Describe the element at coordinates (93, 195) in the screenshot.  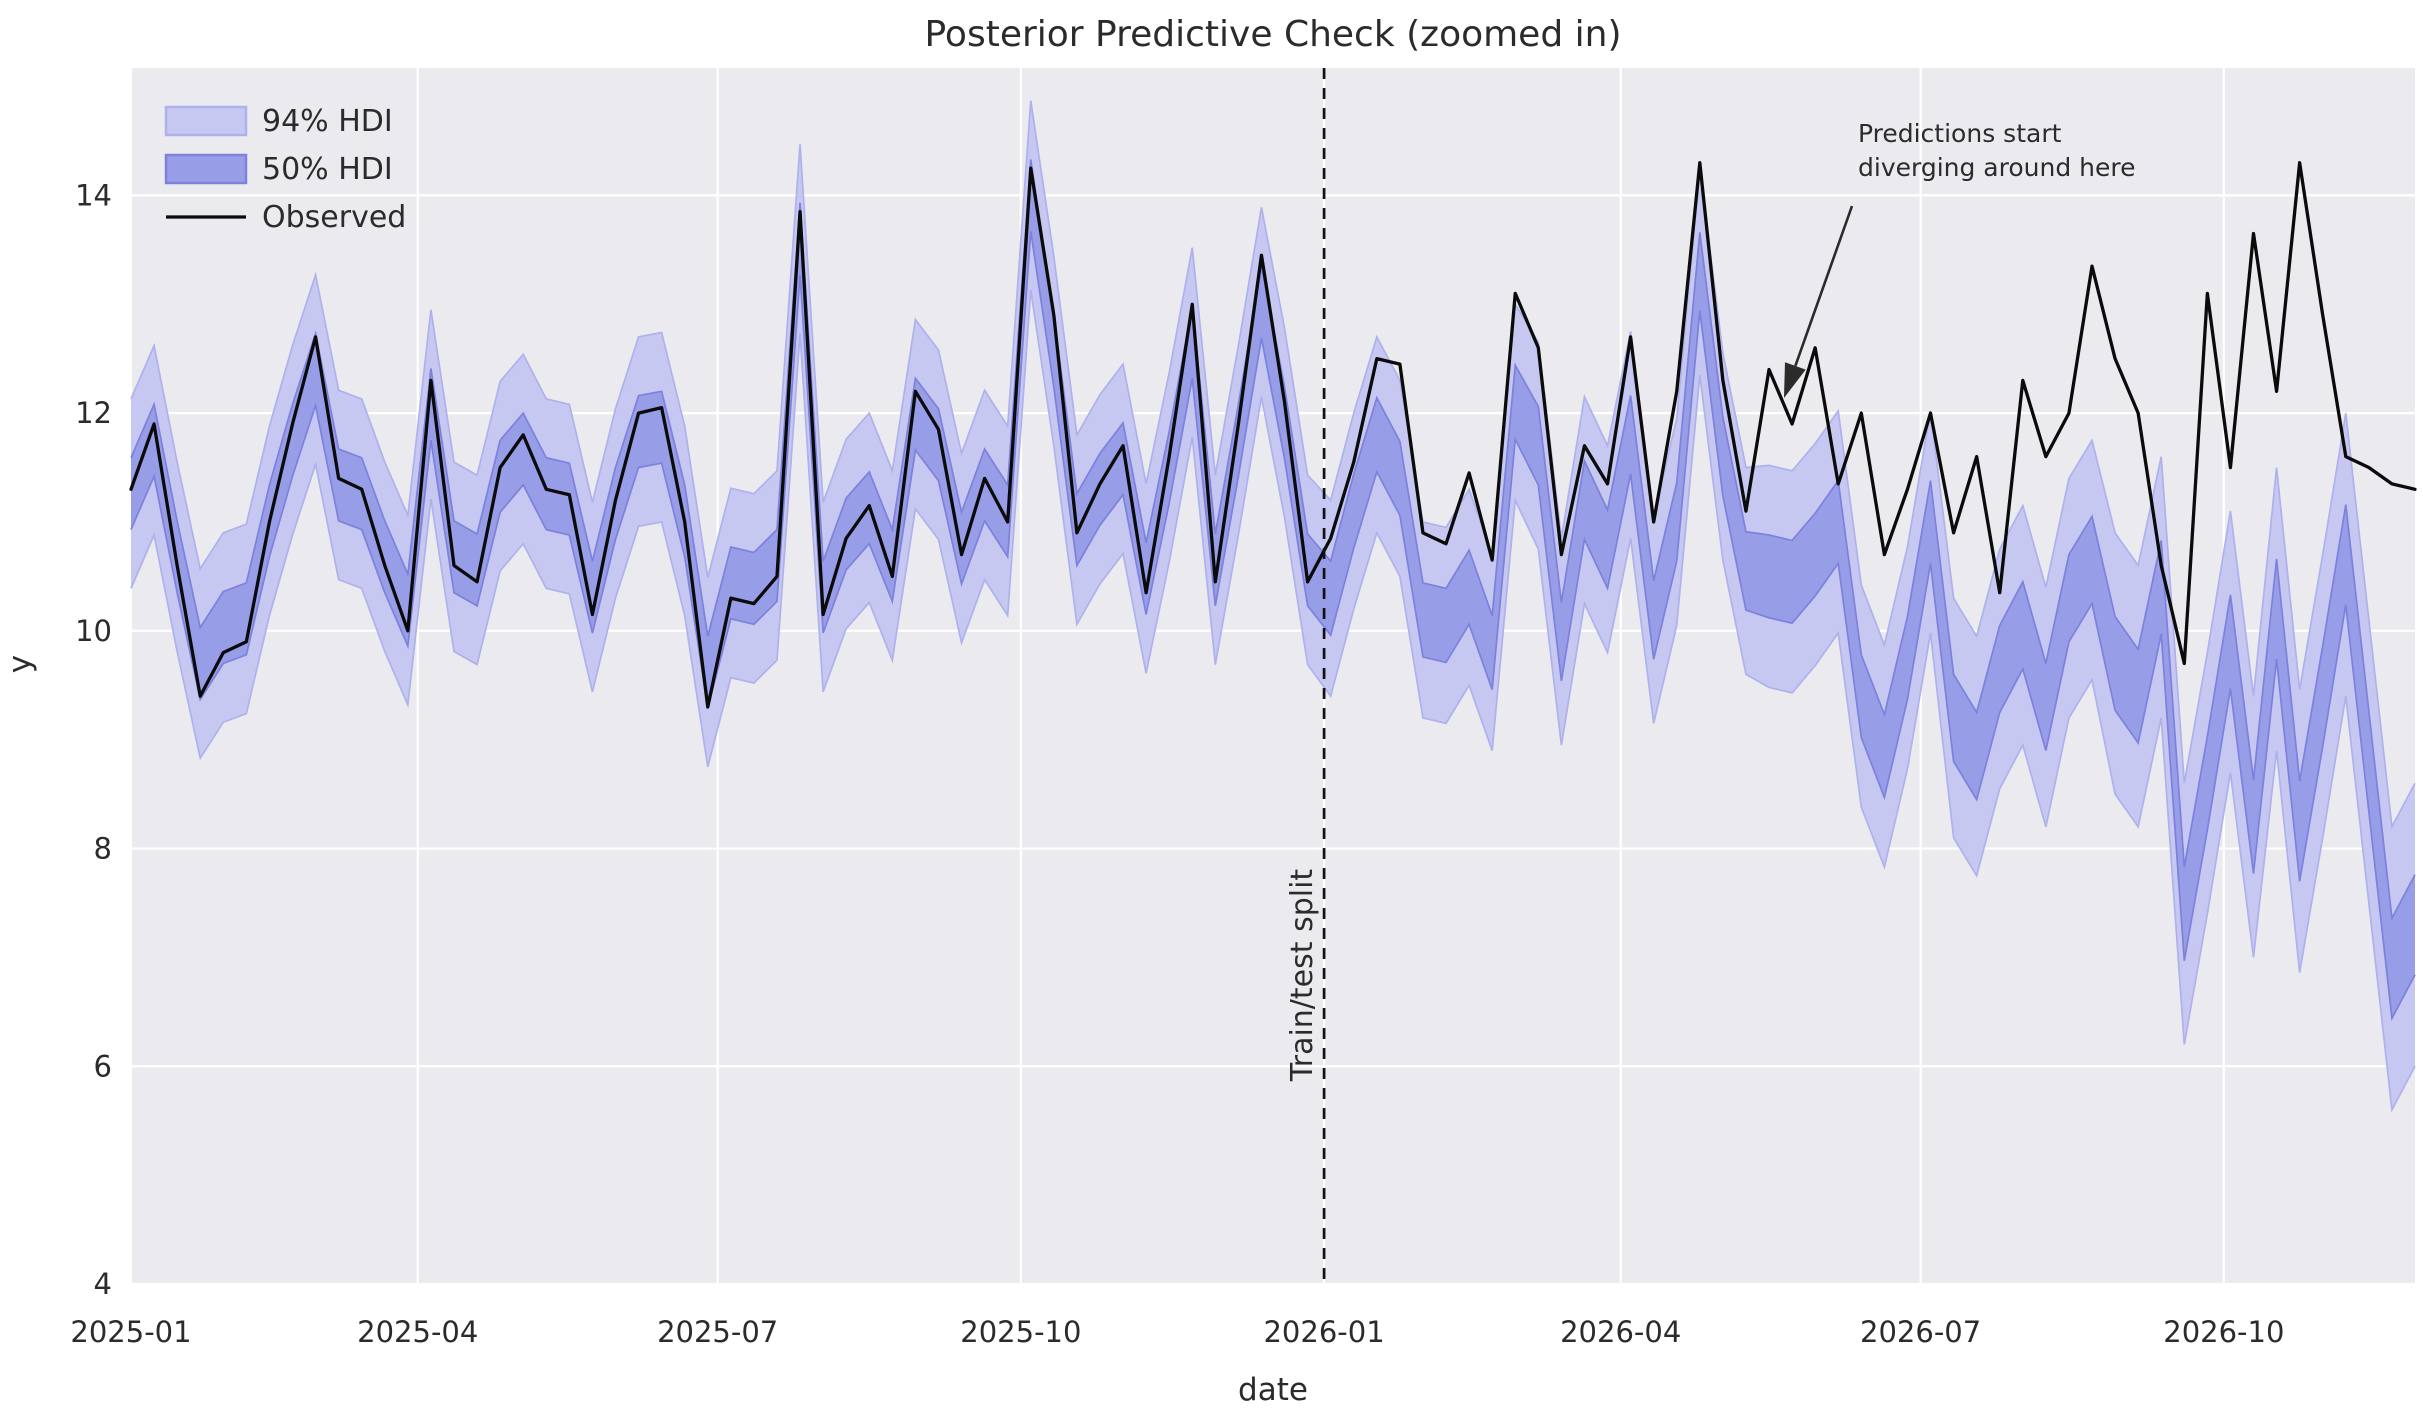
I see `y-tick-label: 14` at that location.